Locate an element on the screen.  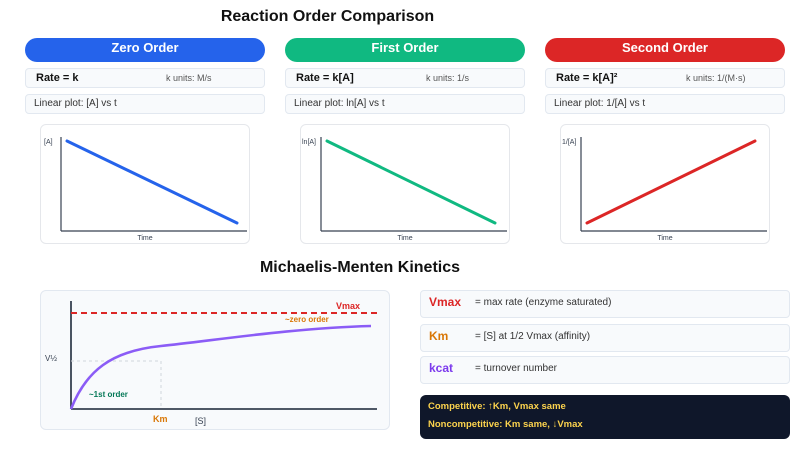
y-axis-label: 1/[A] is located at coordinates (569, 142).